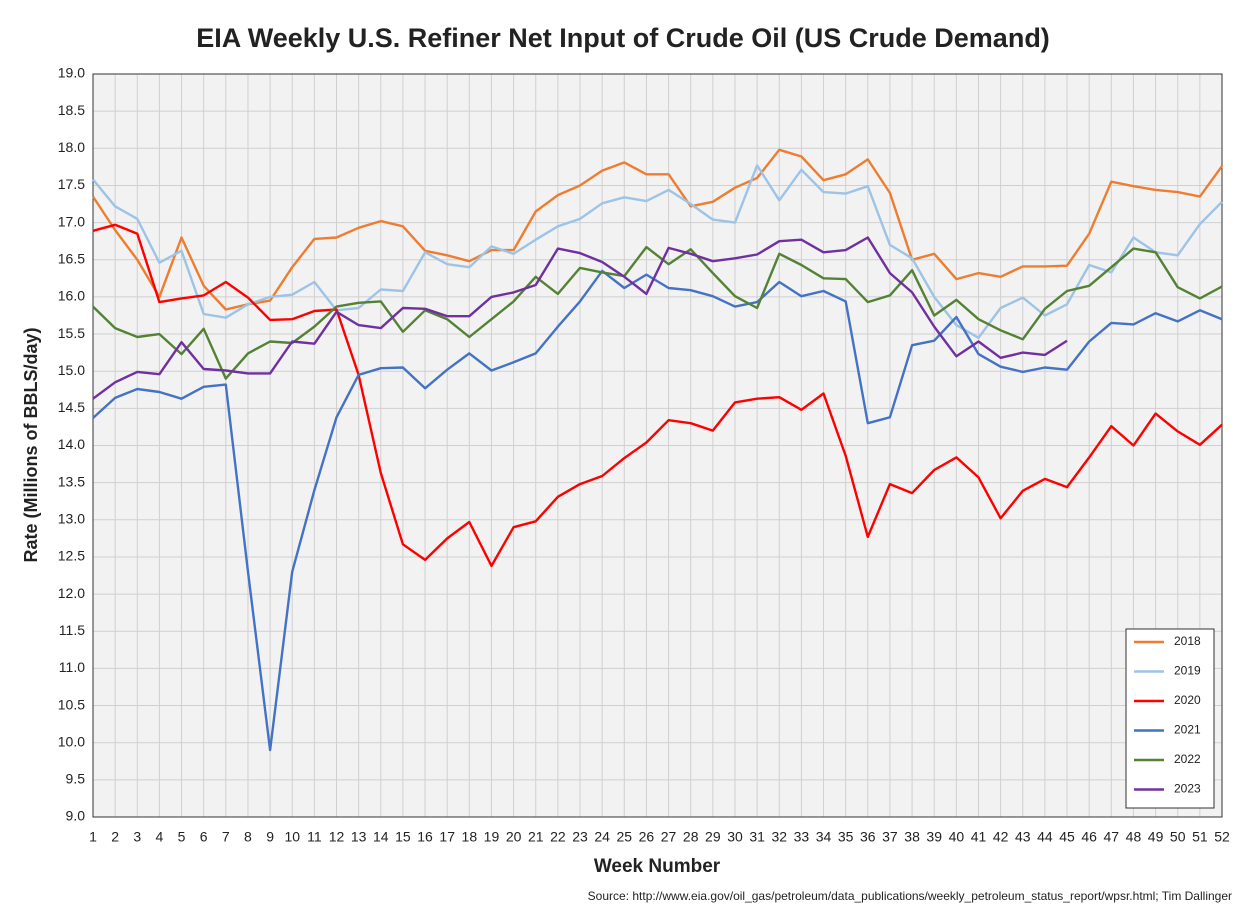  What do you see at coordinates (71, 370) in the screenshot?
I see `y-tick-label: 15.0` at bounding box center [71, 370].